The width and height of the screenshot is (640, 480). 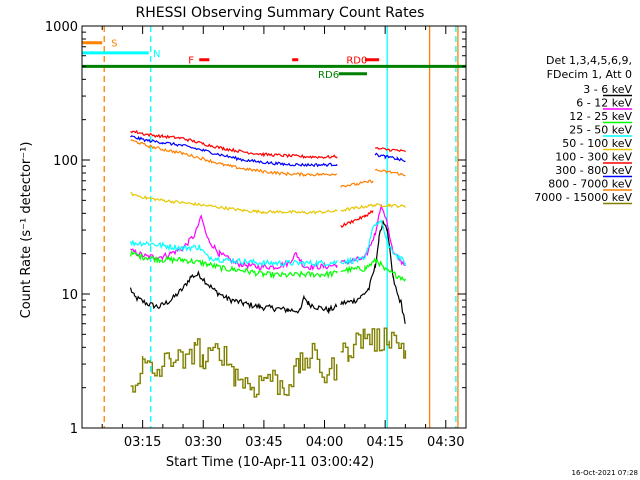 What do you see at coordinates (607, 89) in the screenshot?
I see `legend-label-3-6-kev: 3 - 6 keV` at bounding box center [607, 89].